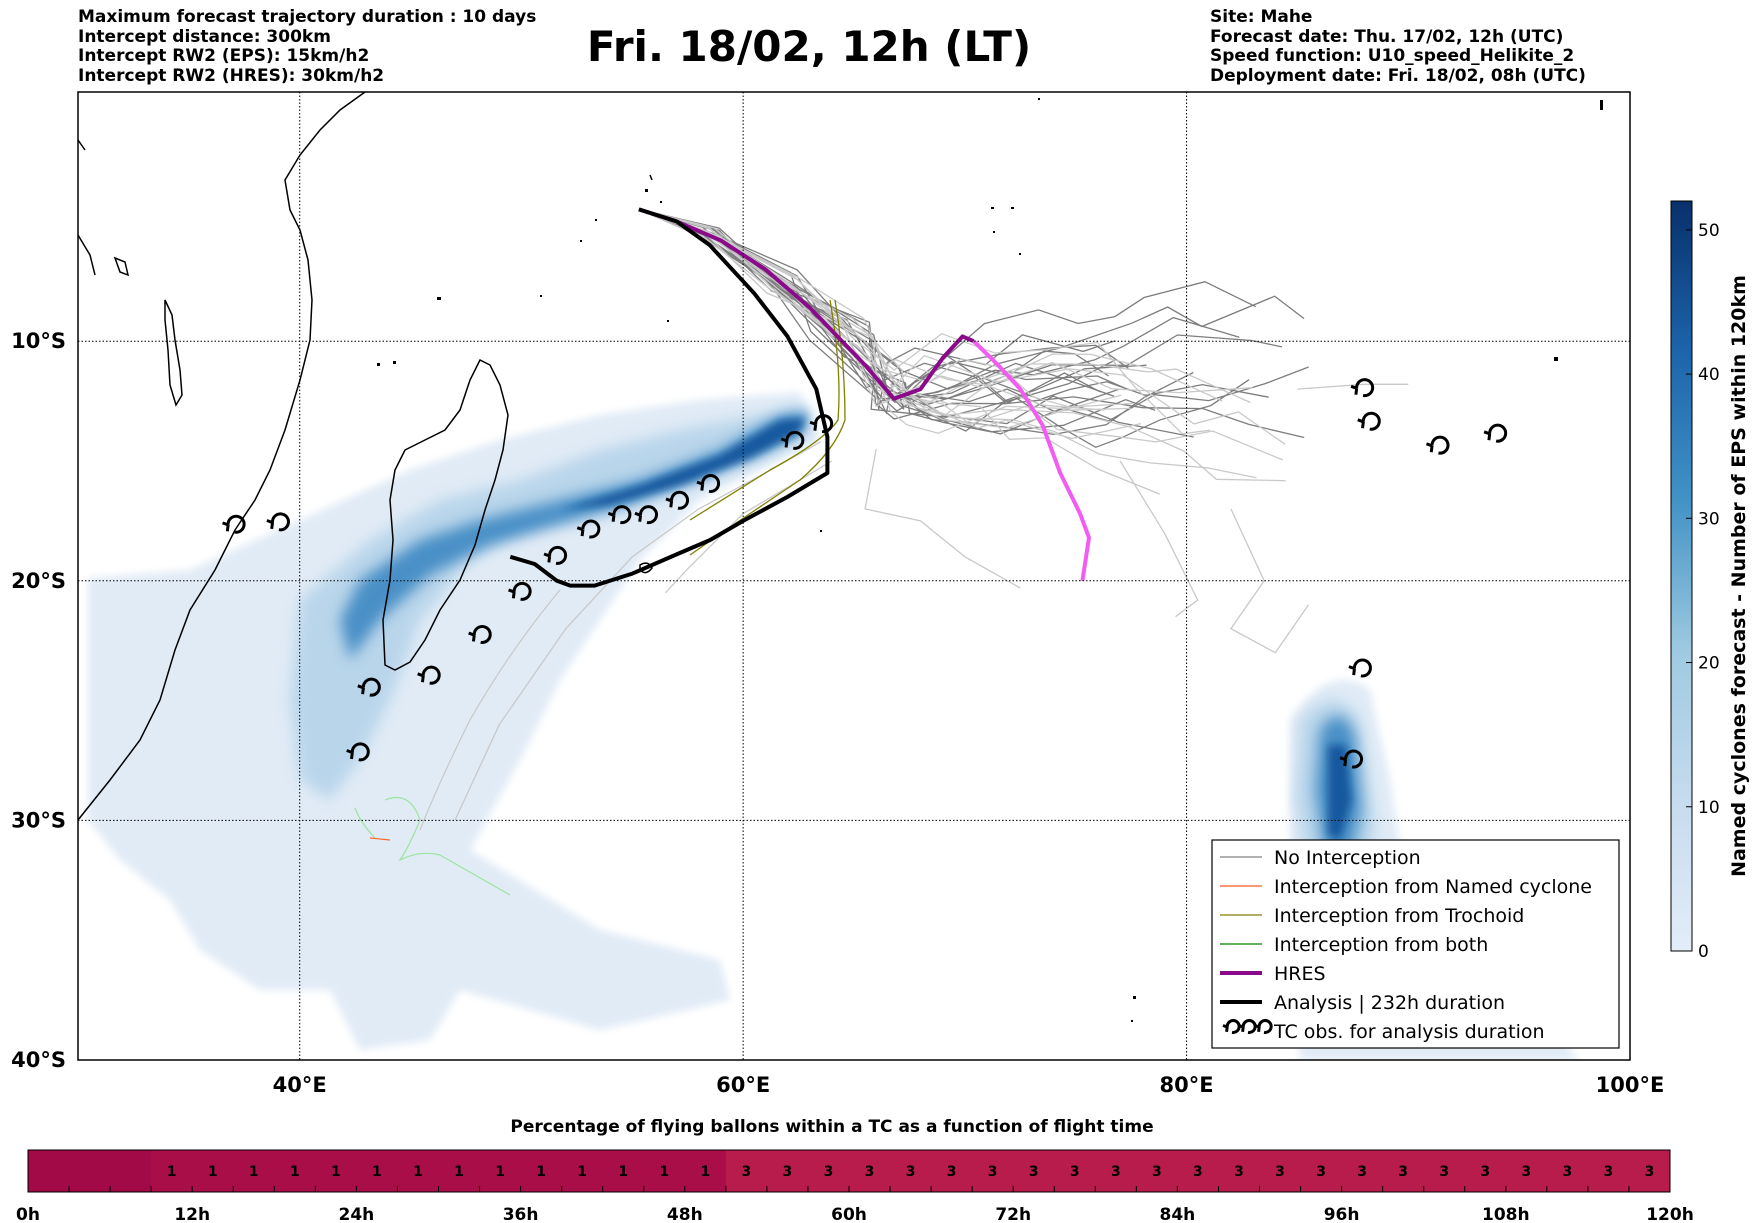  Describe the element at coordinates (1300, 974) in the screenshot. I see `legend-label: HRES` at that location.